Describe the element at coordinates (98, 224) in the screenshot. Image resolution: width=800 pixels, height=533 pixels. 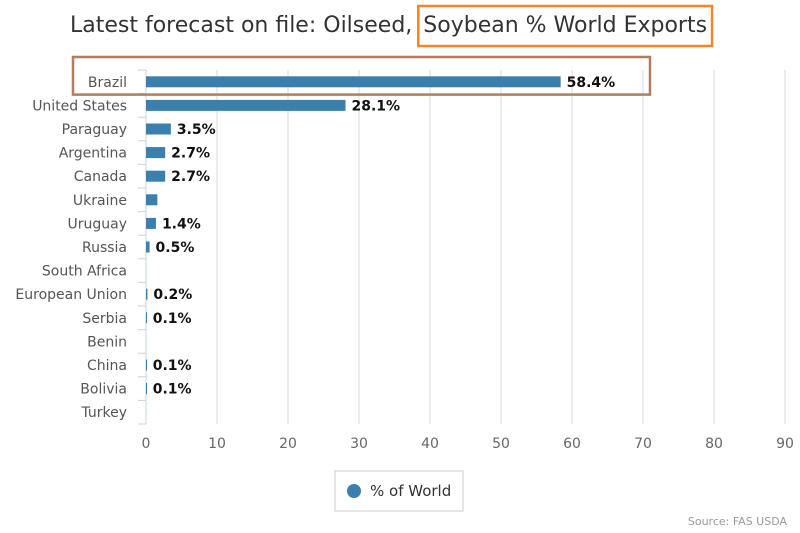
I see `category-label: Uruguay` at that location.